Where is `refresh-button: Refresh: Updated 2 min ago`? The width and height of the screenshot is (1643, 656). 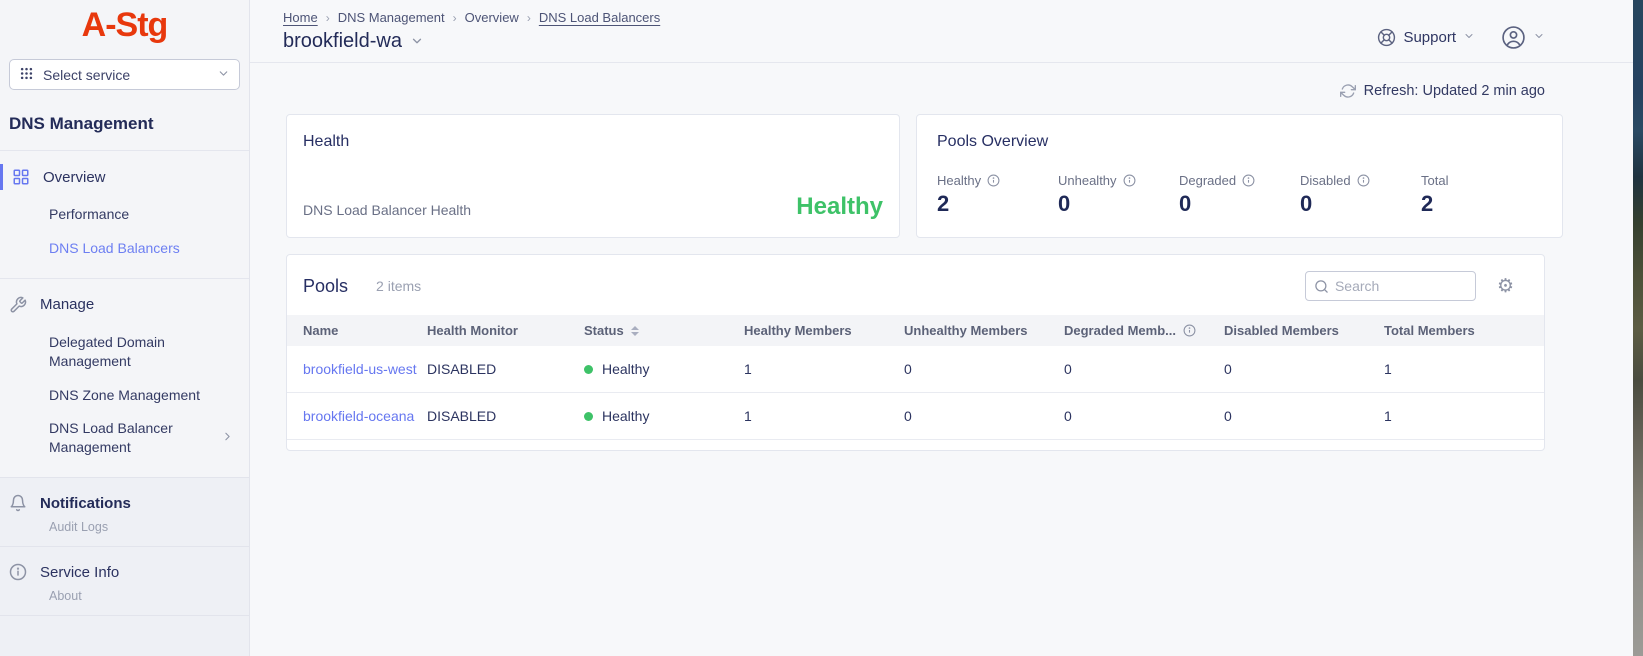
refresh-button: Refresh: Updated 2 min ago is located at coordinates (914, 91).